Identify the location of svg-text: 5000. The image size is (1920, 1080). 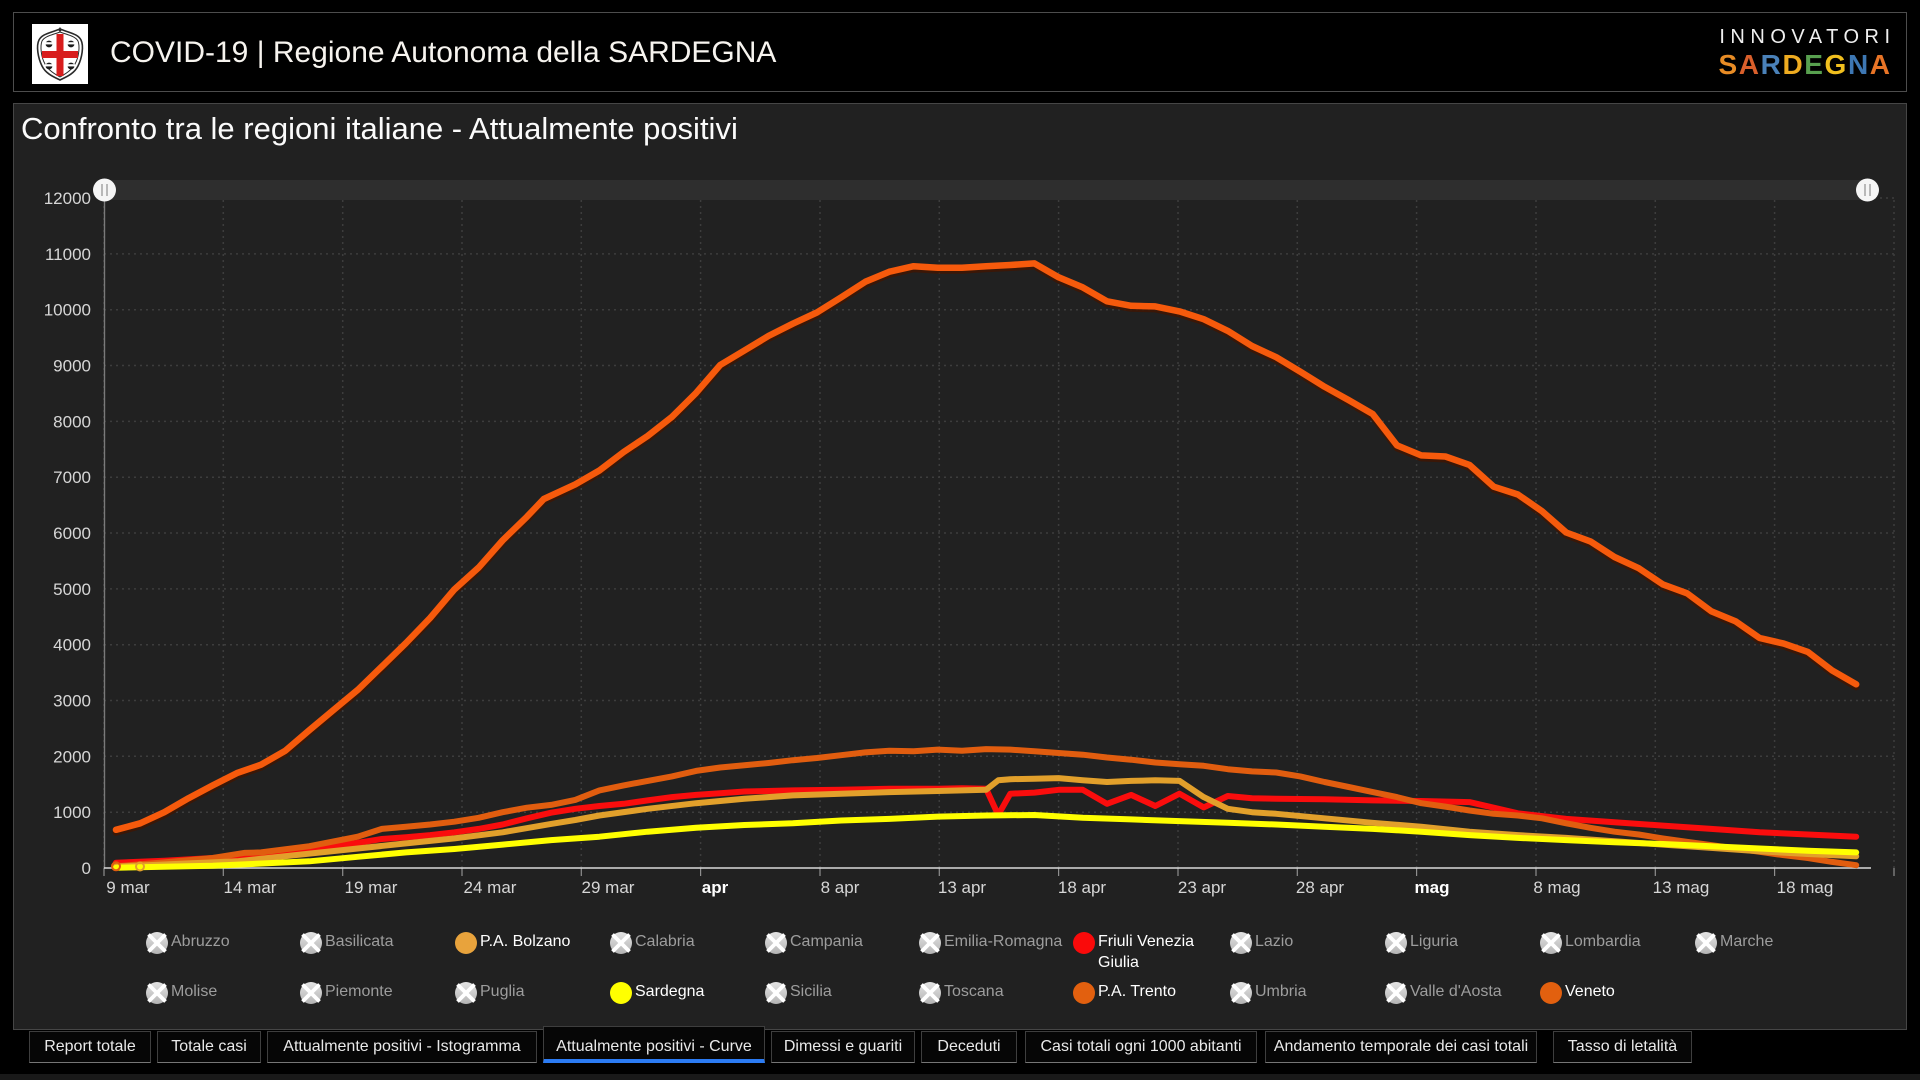
(72, 589).